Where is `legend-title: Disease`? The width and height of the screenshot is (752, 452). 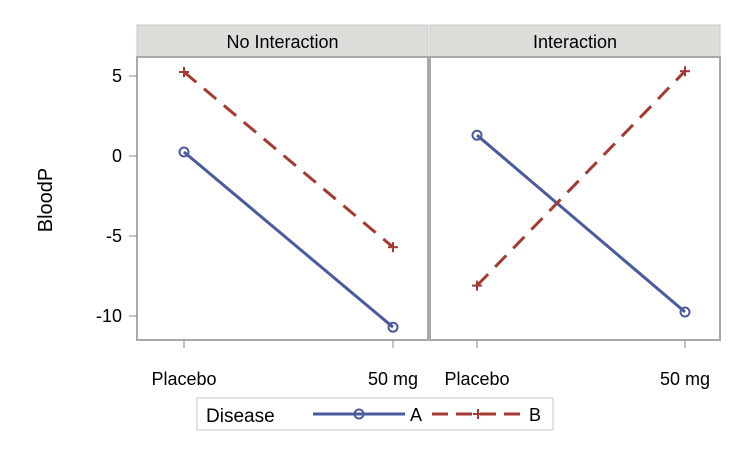 legend-title: Disease is located at coordinates (240, 416).